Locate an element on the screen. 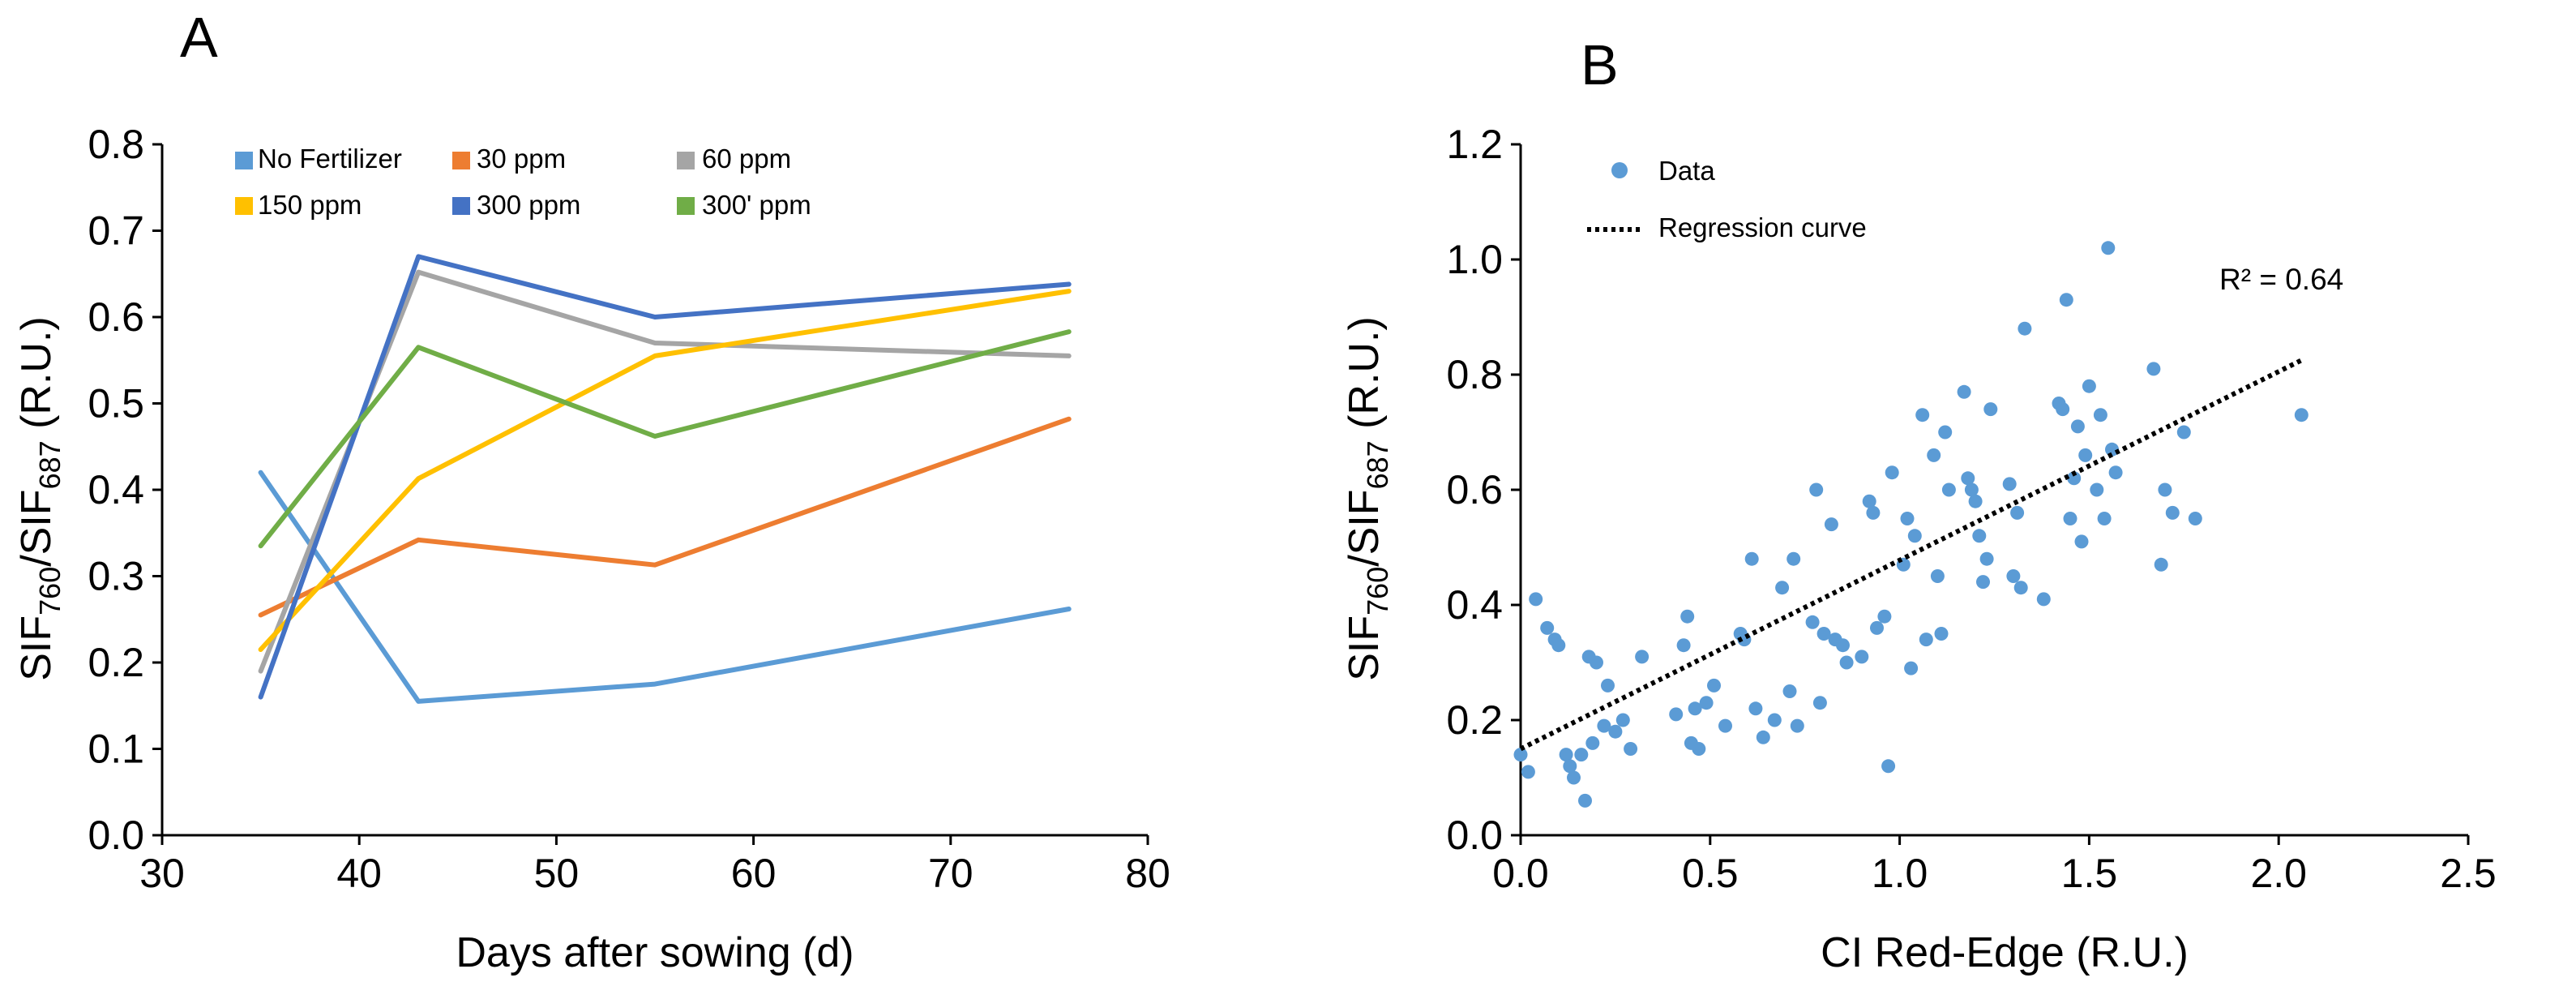 Image resolution: width=2576 pixels, height=982 pixels. chart-b-y-ticks: 0.0 0.2 0.4 0.6 0.8 1.0 1.2 is located at coordinates (1483, 490).